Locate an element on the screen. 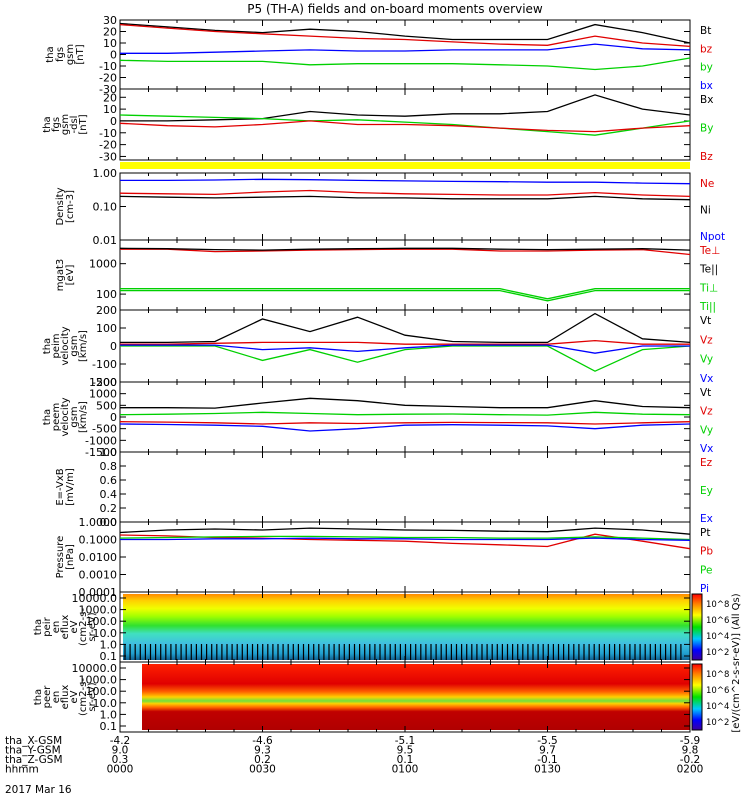 The image size is (750, 800). footer-value: 0.1 is located at coordinates (405, 760).